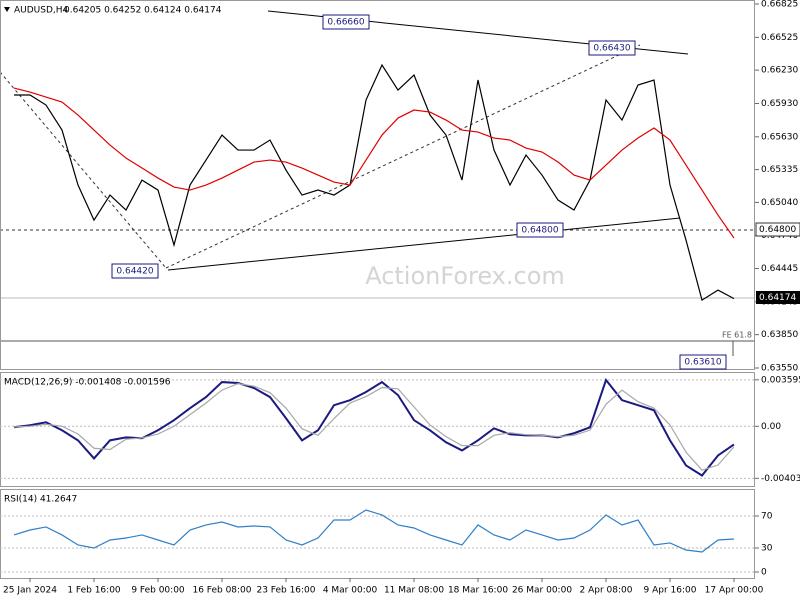 The image size is (800, 600). Describe the element at coordinates (670, 591) in the screenshot. I see `x-tick-label: 9 Apr 16:00` at that location.